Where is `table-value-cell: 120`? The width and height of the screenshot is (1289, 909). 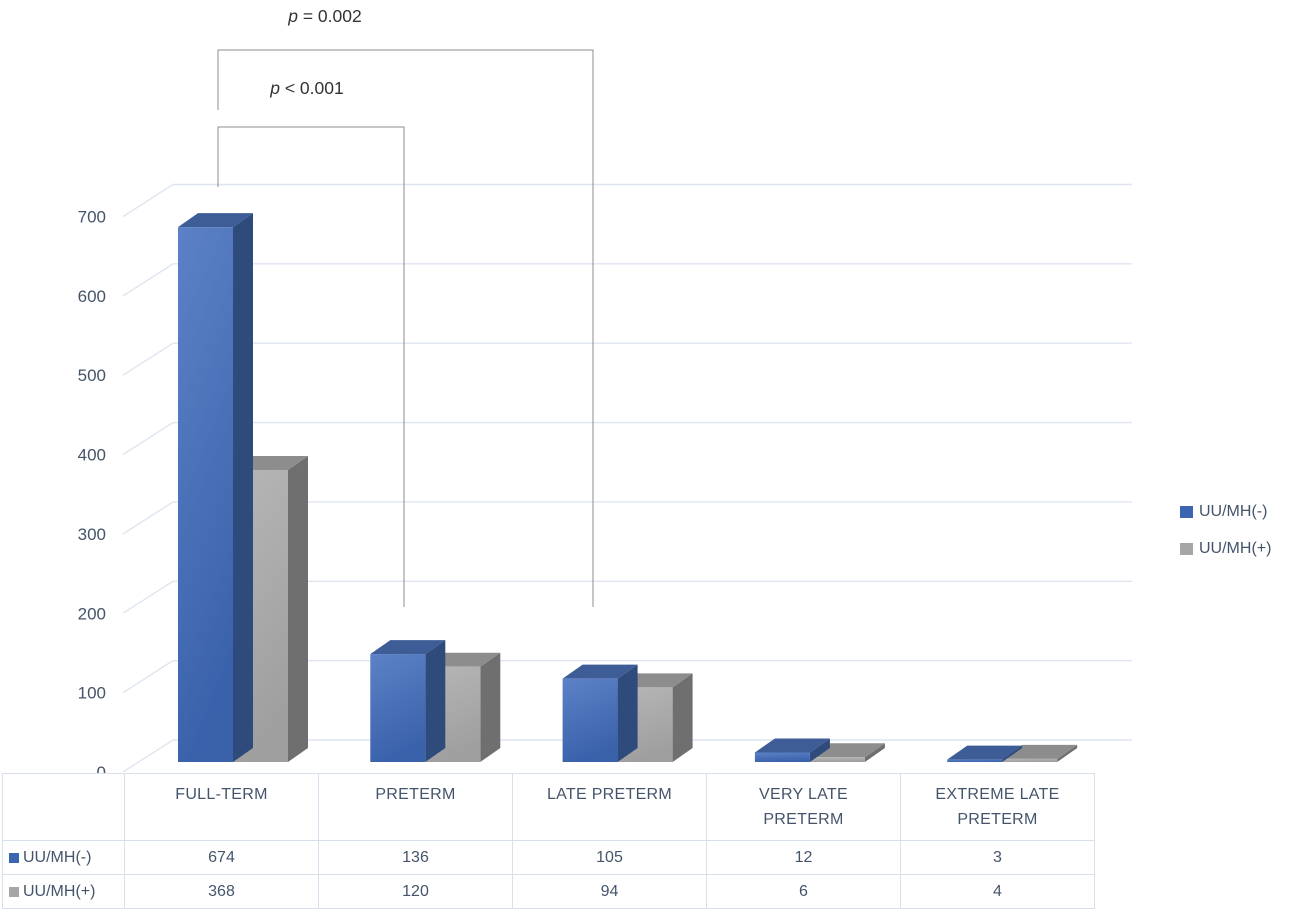 table-value-cell: 120 is located at coordinates (415, 891).